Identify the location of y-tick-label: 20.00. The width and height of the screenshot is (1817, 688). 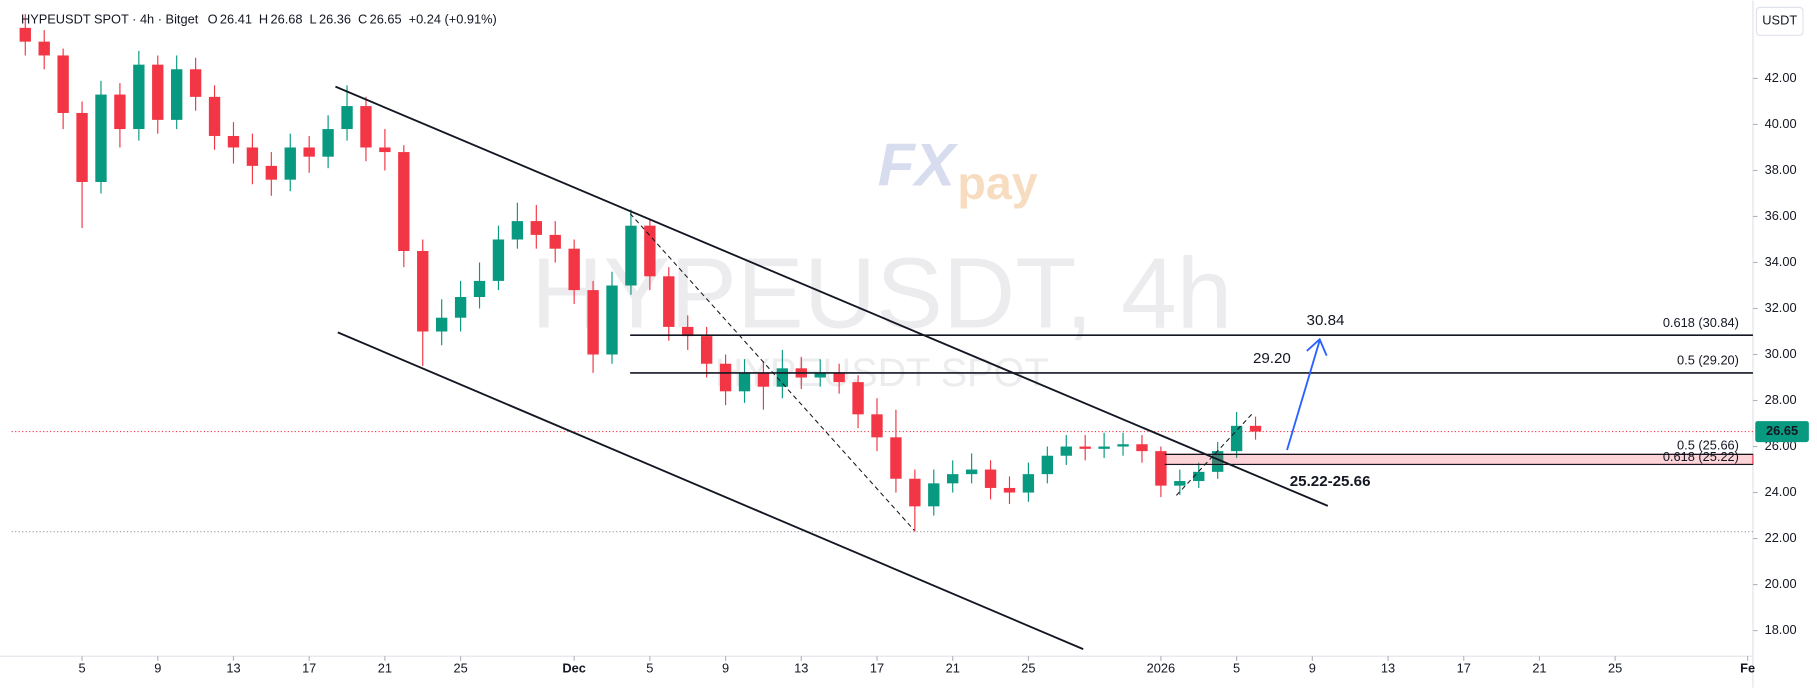
(1781, 583).